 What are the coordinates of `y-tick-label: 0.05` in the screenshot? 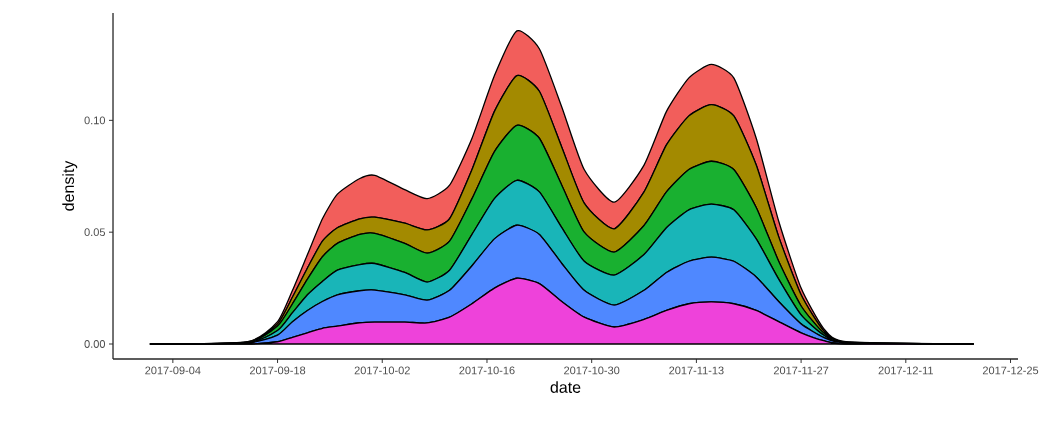 It's located at (95, 232).